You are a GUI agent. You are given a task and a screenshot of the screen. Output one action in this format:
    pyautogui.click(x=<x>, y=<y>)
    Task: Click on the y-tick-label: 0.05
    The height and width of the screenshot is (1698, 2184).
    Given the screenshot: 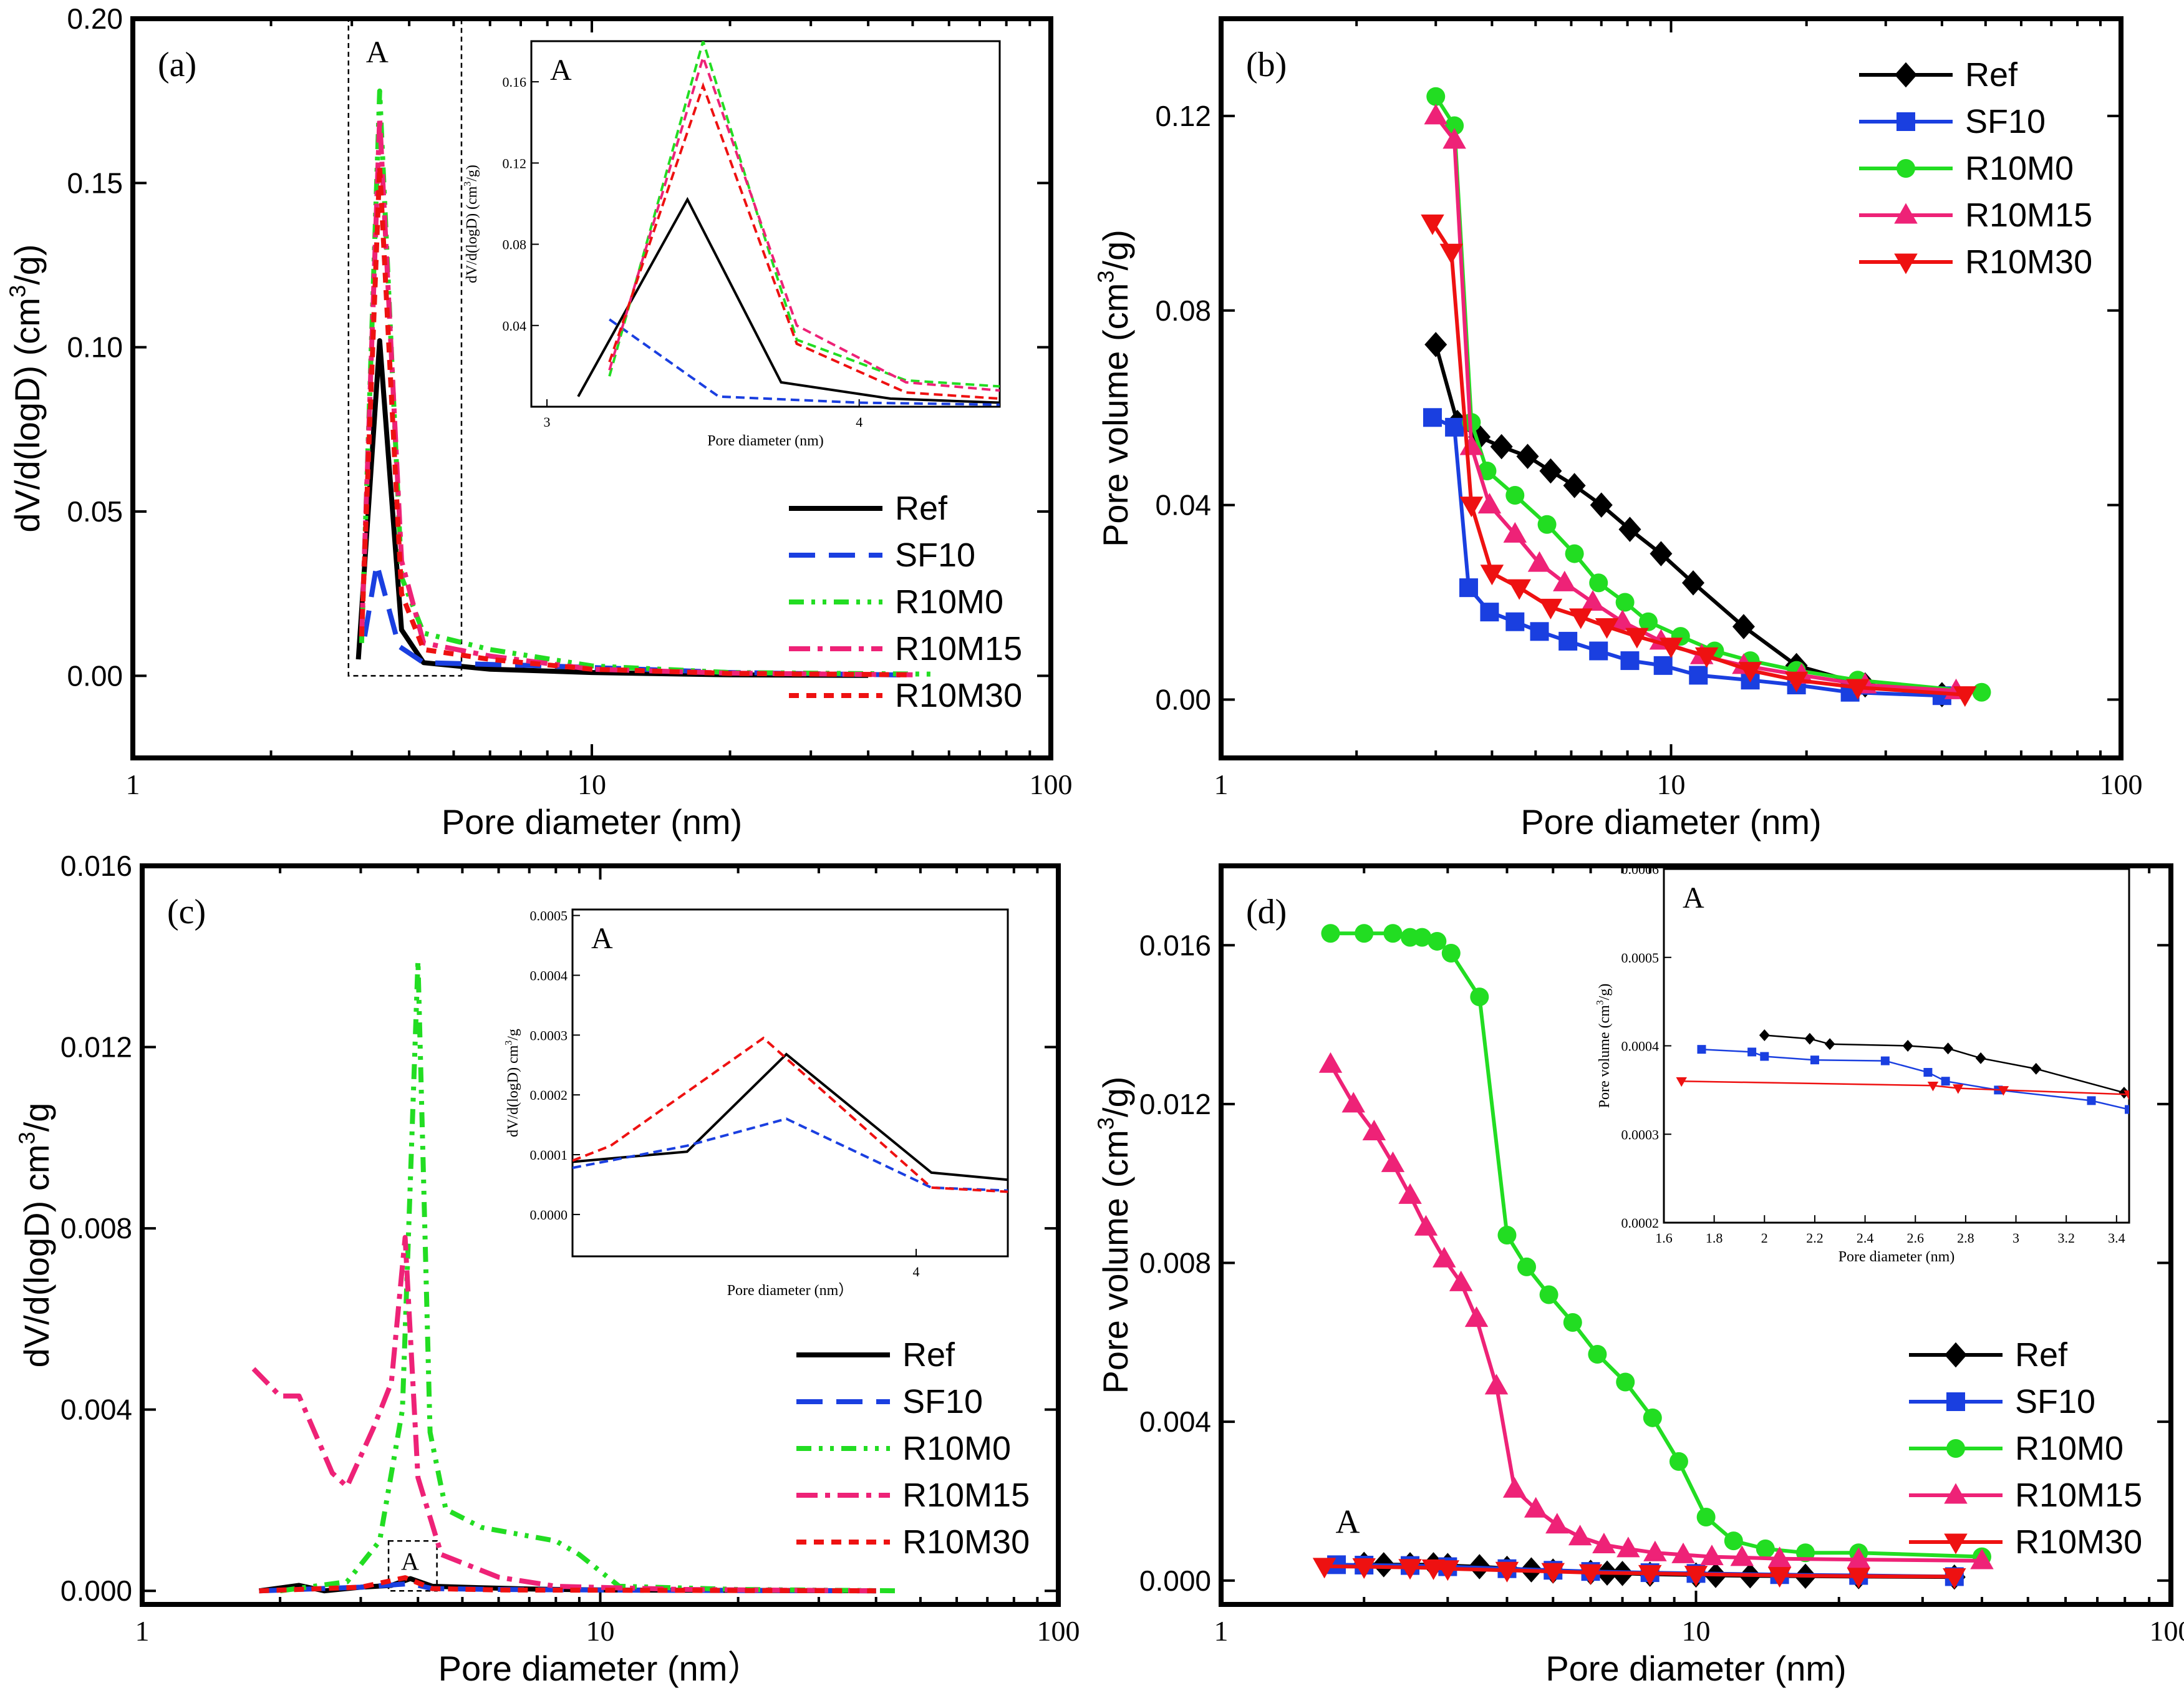 What is the action you would take?
    pyautogui.click(x=95, y=512)
    